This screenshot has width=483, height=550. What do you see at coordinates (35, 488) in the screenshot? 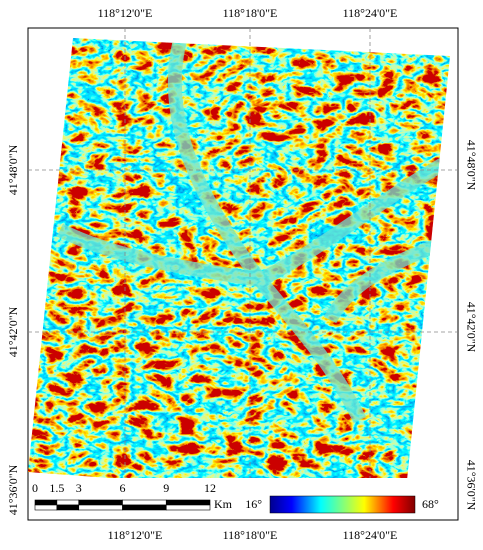
I see `scale-tick-label: 0` at bounding box center [35, 488].